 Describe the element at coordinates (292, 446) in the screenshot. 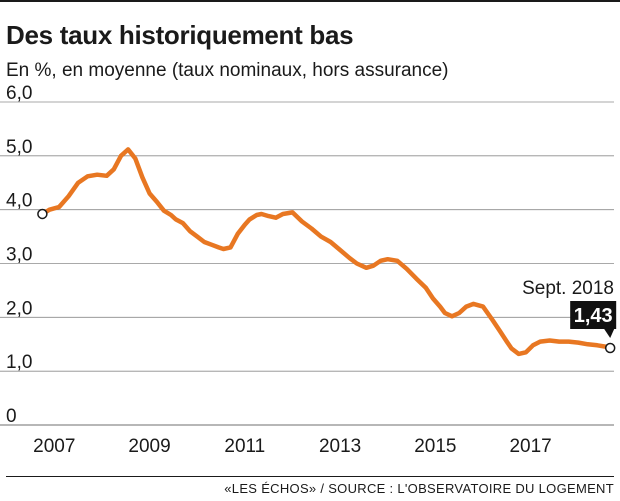

I see `x-axis-tick-labels: 2007 2009 2011 2013 2015 2017` at that location.